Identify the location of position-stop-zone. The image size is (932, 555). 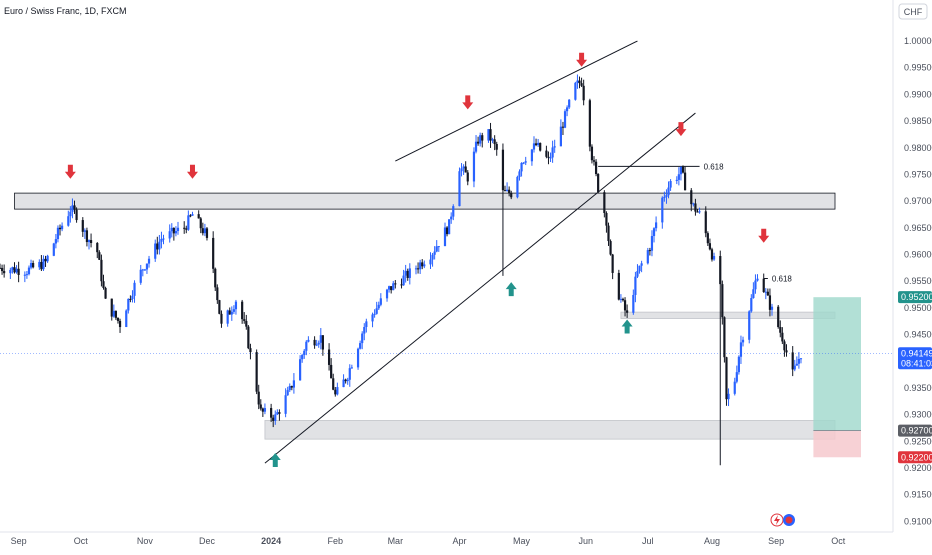
(837, 444).